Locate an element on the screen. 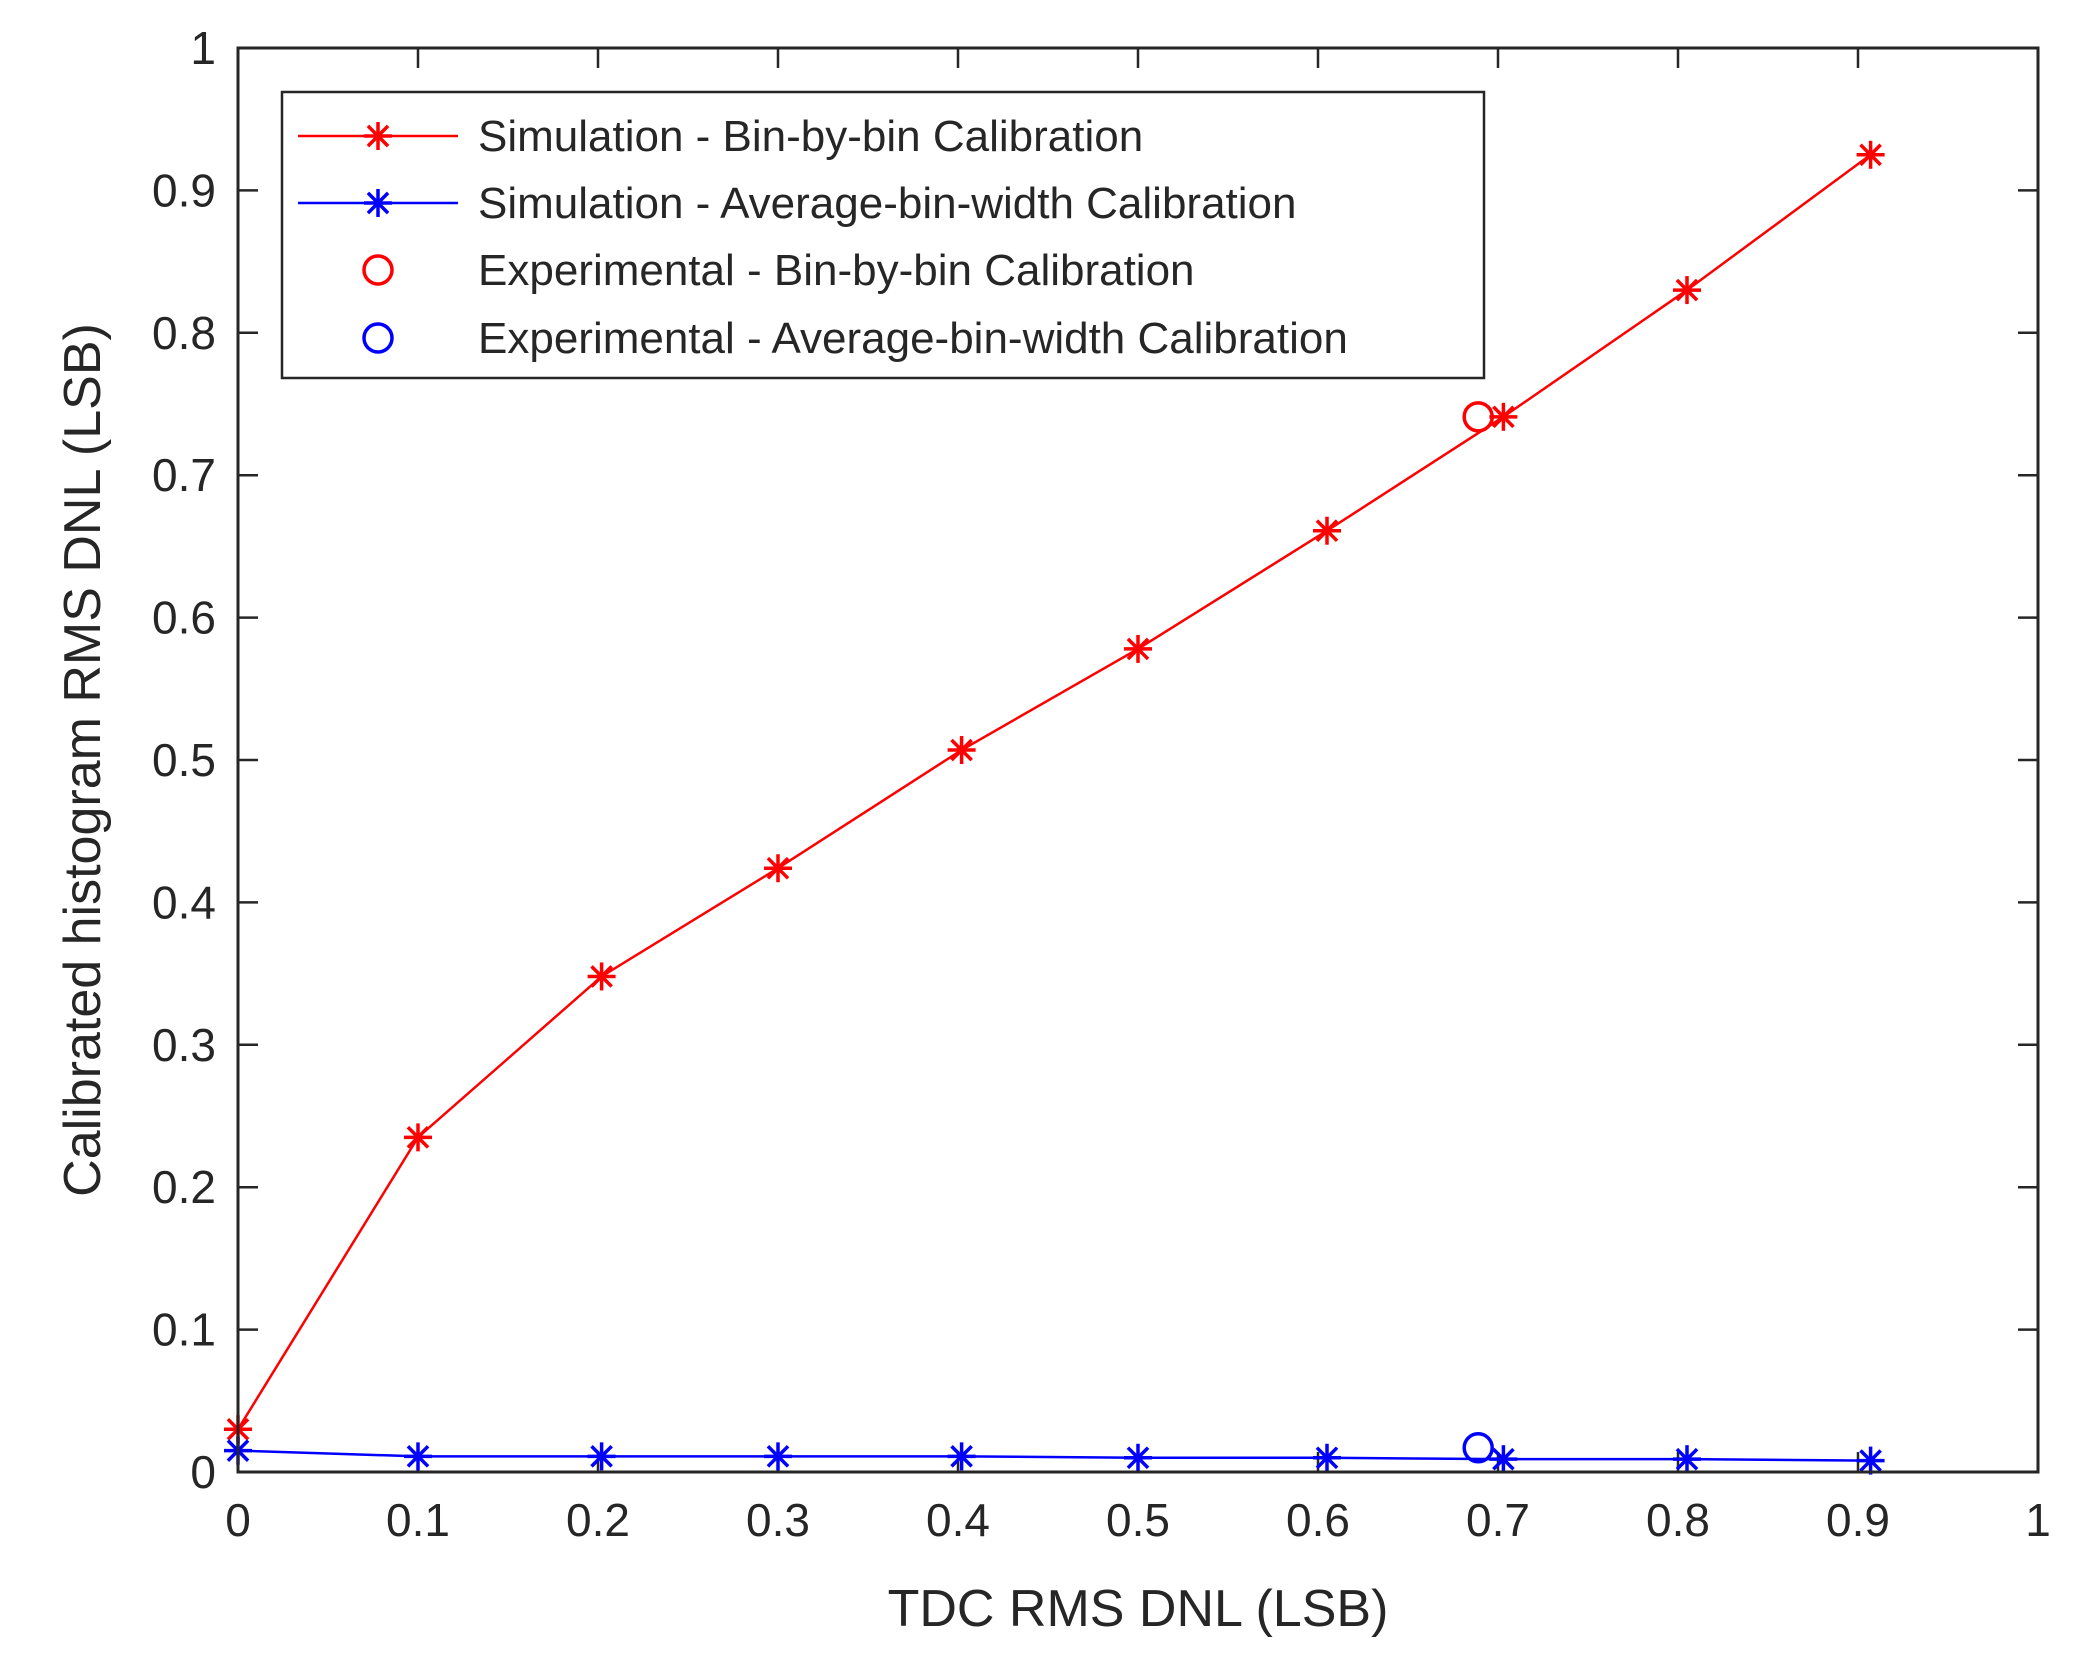 The image size is (2082, 1654). x-tick-label: 1 is located at coordinates (2038, 1520).